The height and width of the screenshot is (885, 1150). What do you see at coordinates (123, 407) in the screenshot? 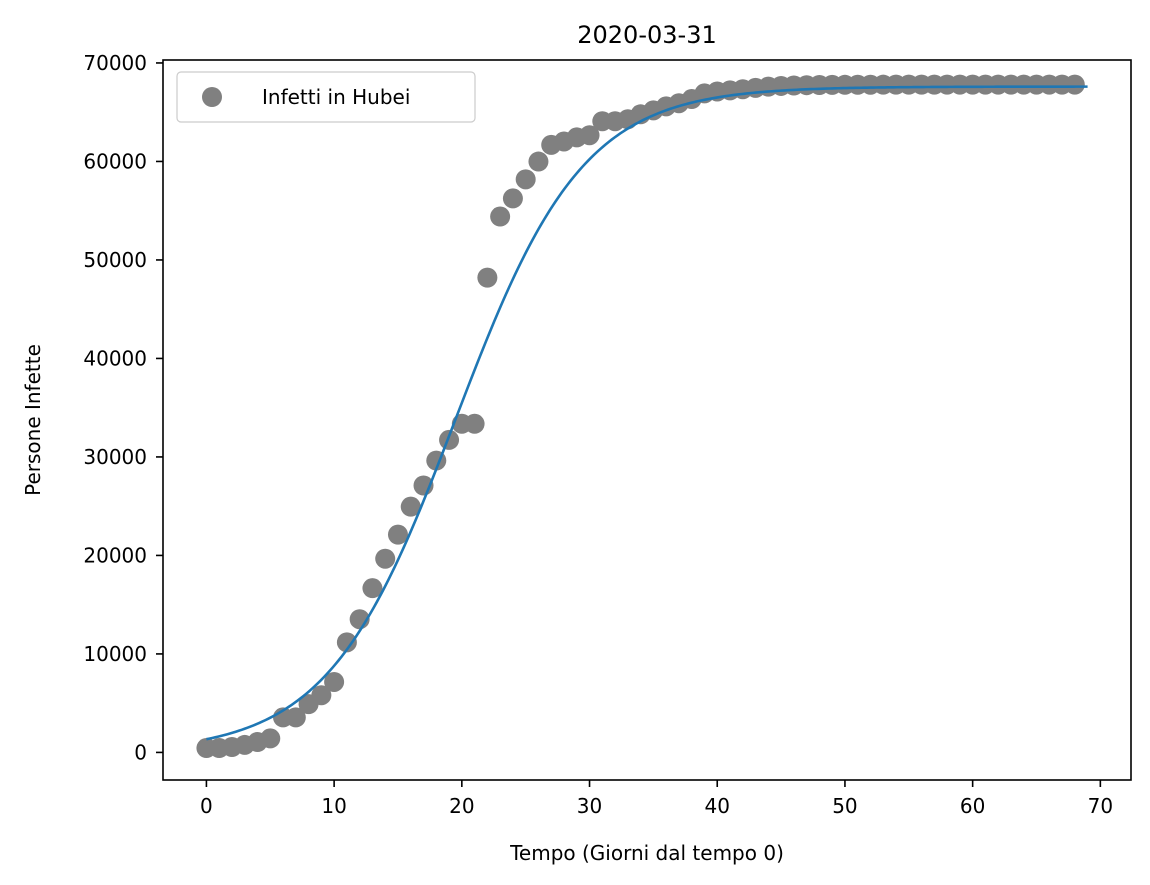
I see `y-axis: 0 10000 20000 30000 40000 50000 60000 70000` at bounding box center [123, 407].